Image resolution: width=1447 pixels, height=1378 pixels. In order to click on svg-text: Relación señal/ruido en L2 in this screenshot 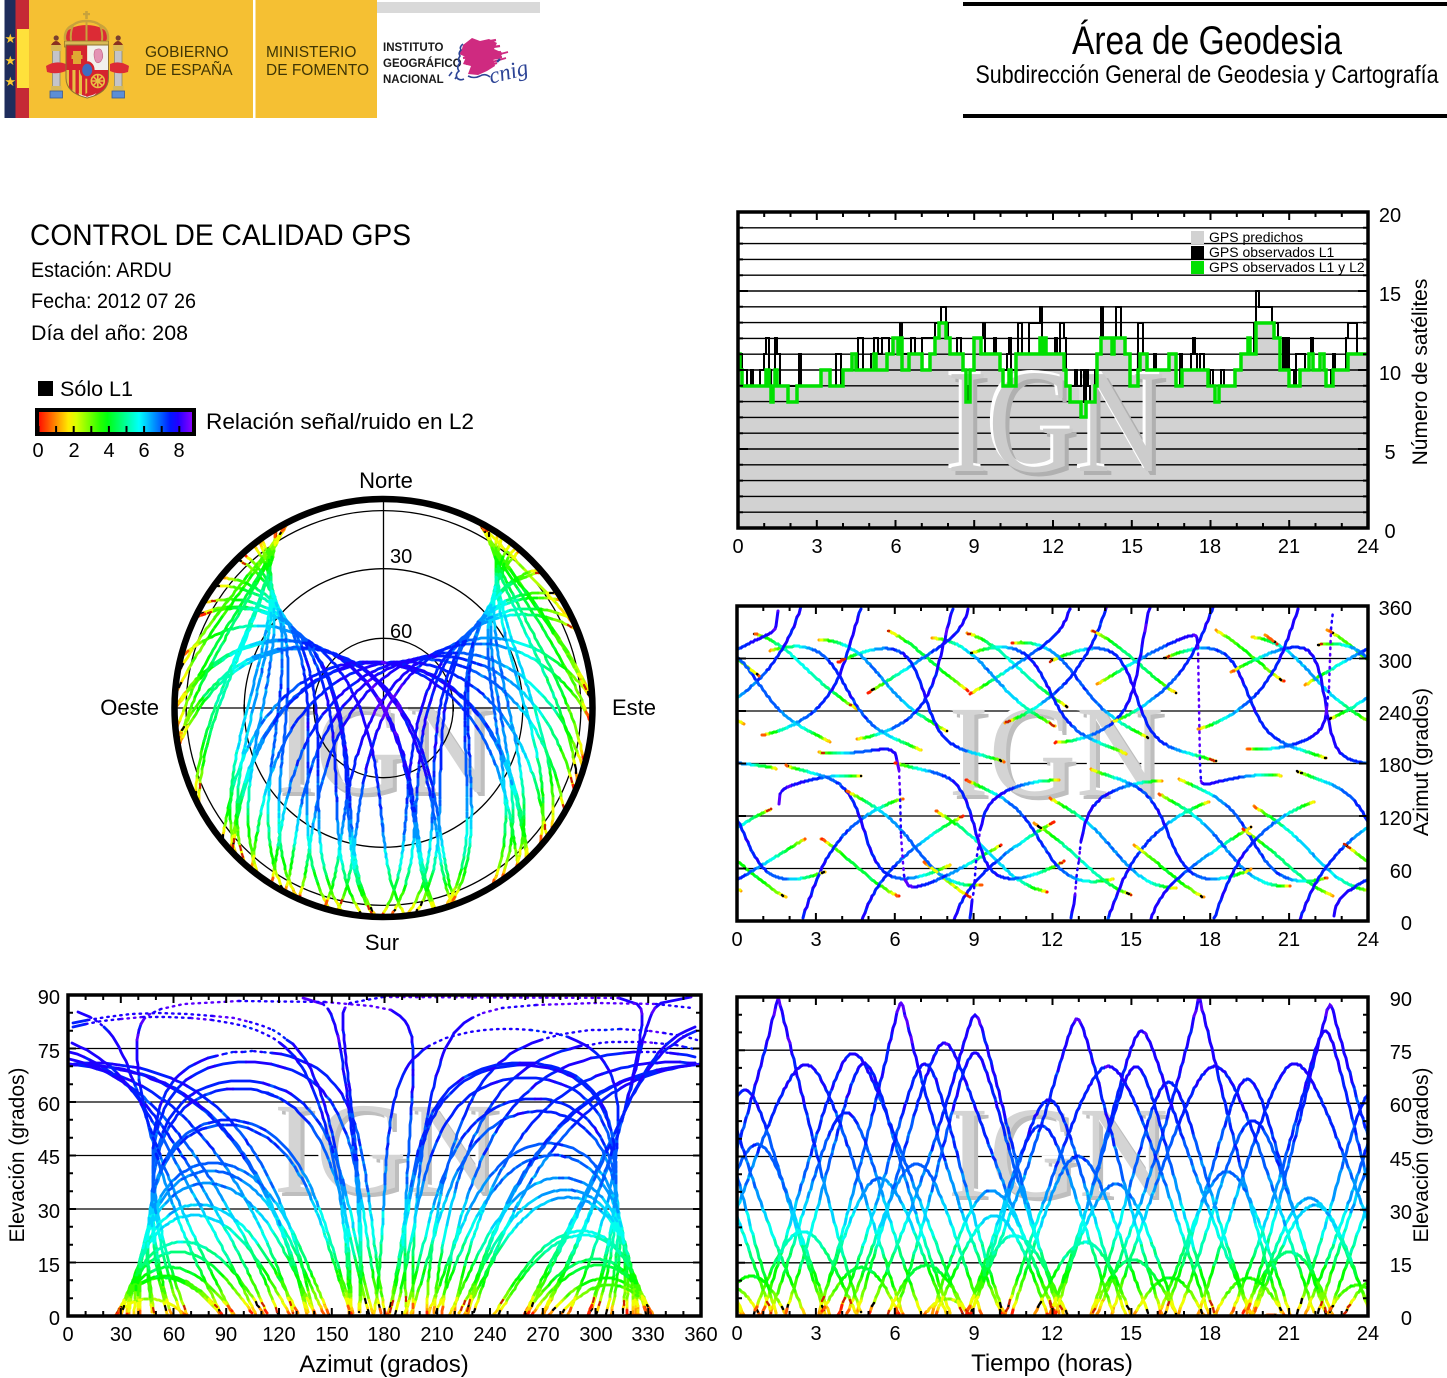, I will do `click(340, 421)`.